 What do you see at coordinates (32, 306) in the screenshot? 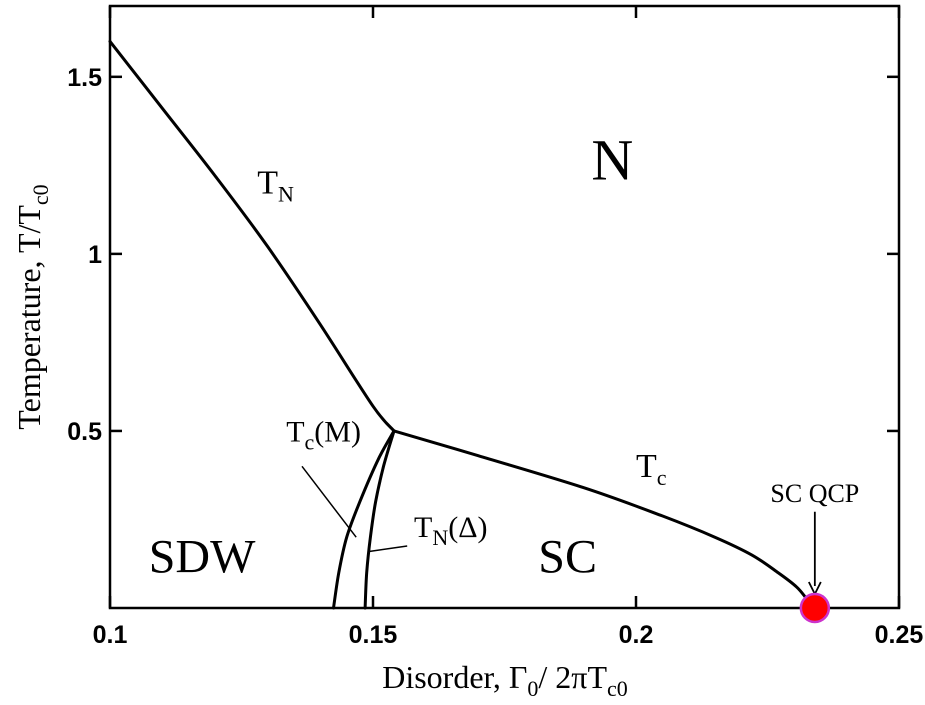
I see `y-axis-title: Temperature, T/Tc0` at bounding box center [32, 306].